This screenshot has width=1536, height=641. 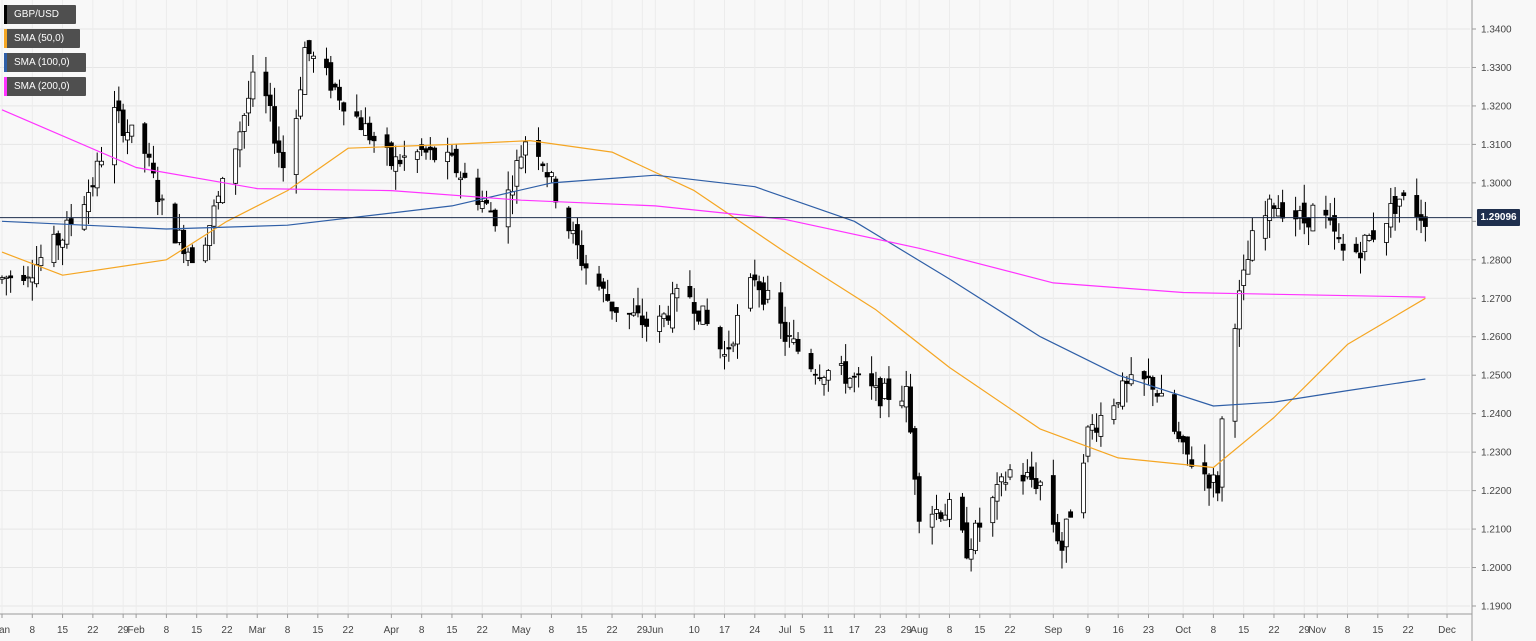 What do you see at coordinates (45, 86) in the screenshot?
I see `legend-sma200: SMA (200,0)` at bounding box center [45, 86].